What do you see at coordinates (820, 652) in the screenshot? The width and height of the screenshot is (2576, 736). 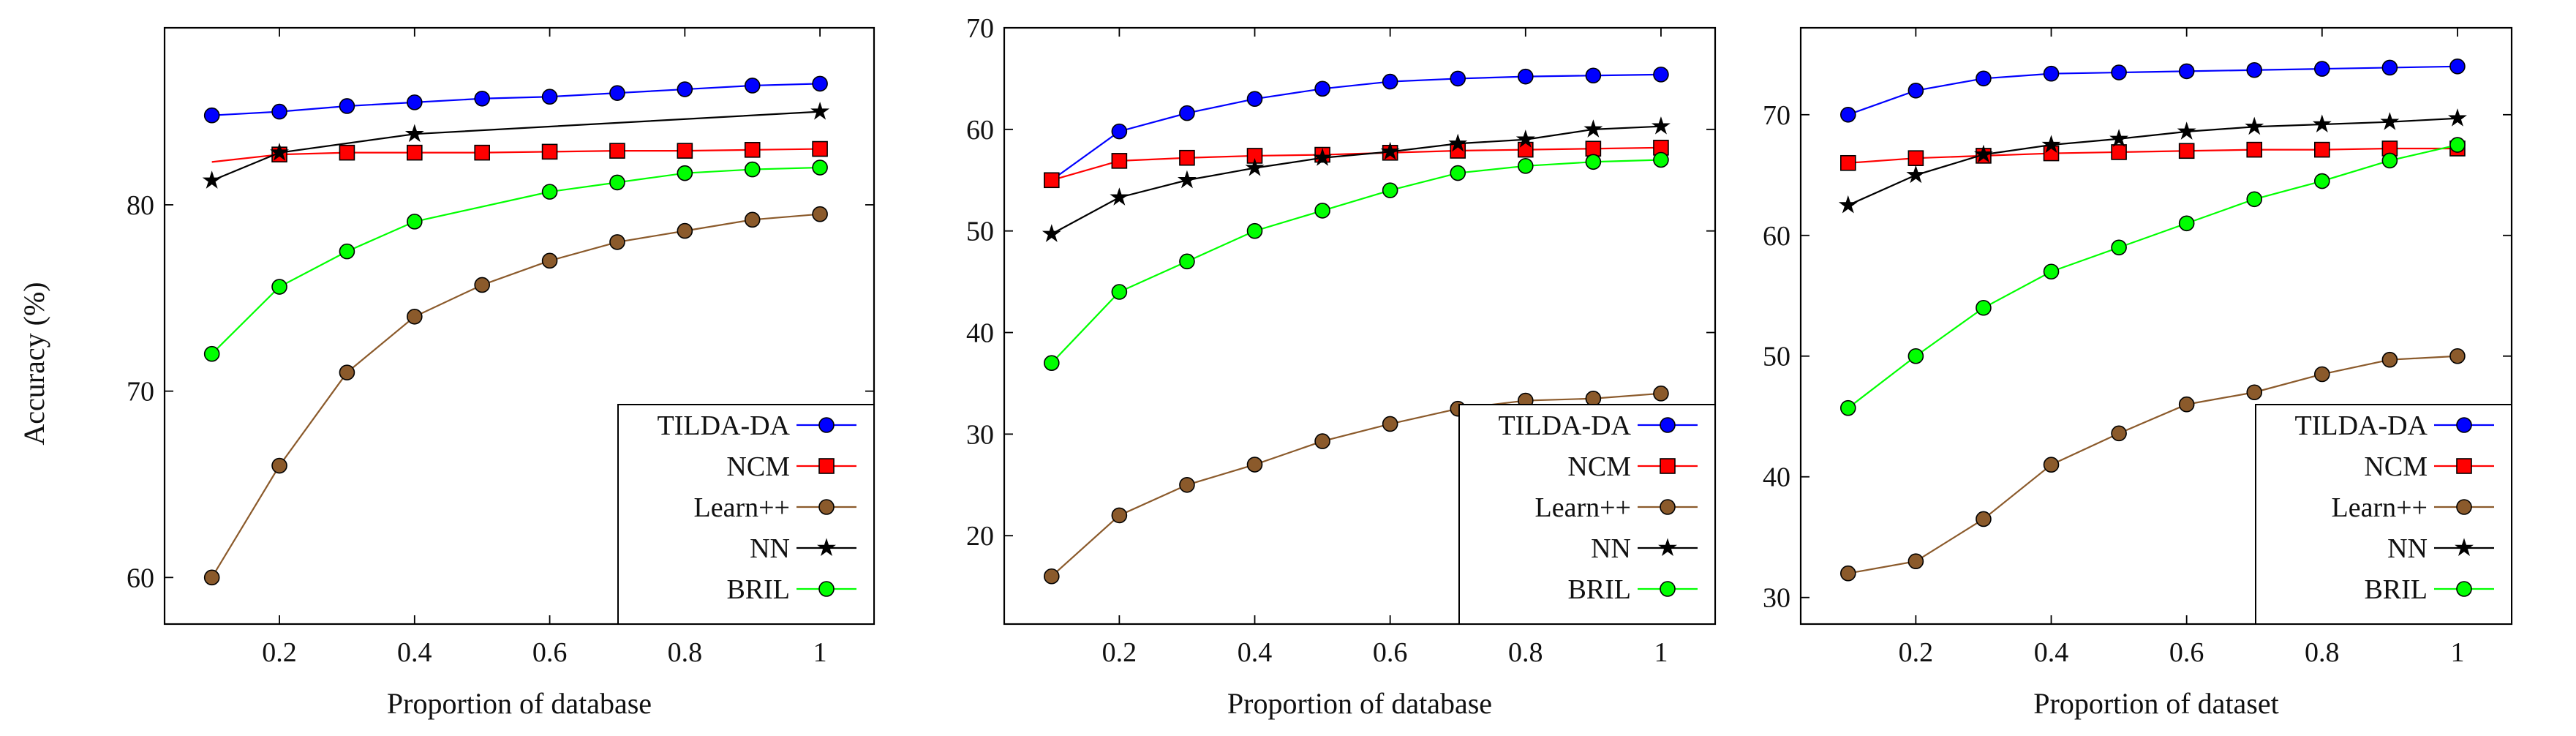 I see `x-tick-label: 1` at bounding box center [820, 652].